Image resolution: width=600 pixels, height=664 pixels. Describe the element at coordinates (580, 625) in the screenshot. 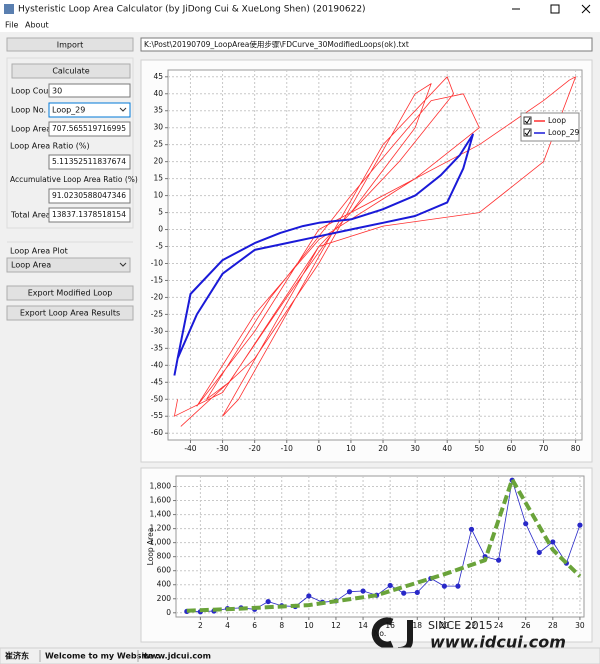

I see `x-tick-label: 30` at that location.